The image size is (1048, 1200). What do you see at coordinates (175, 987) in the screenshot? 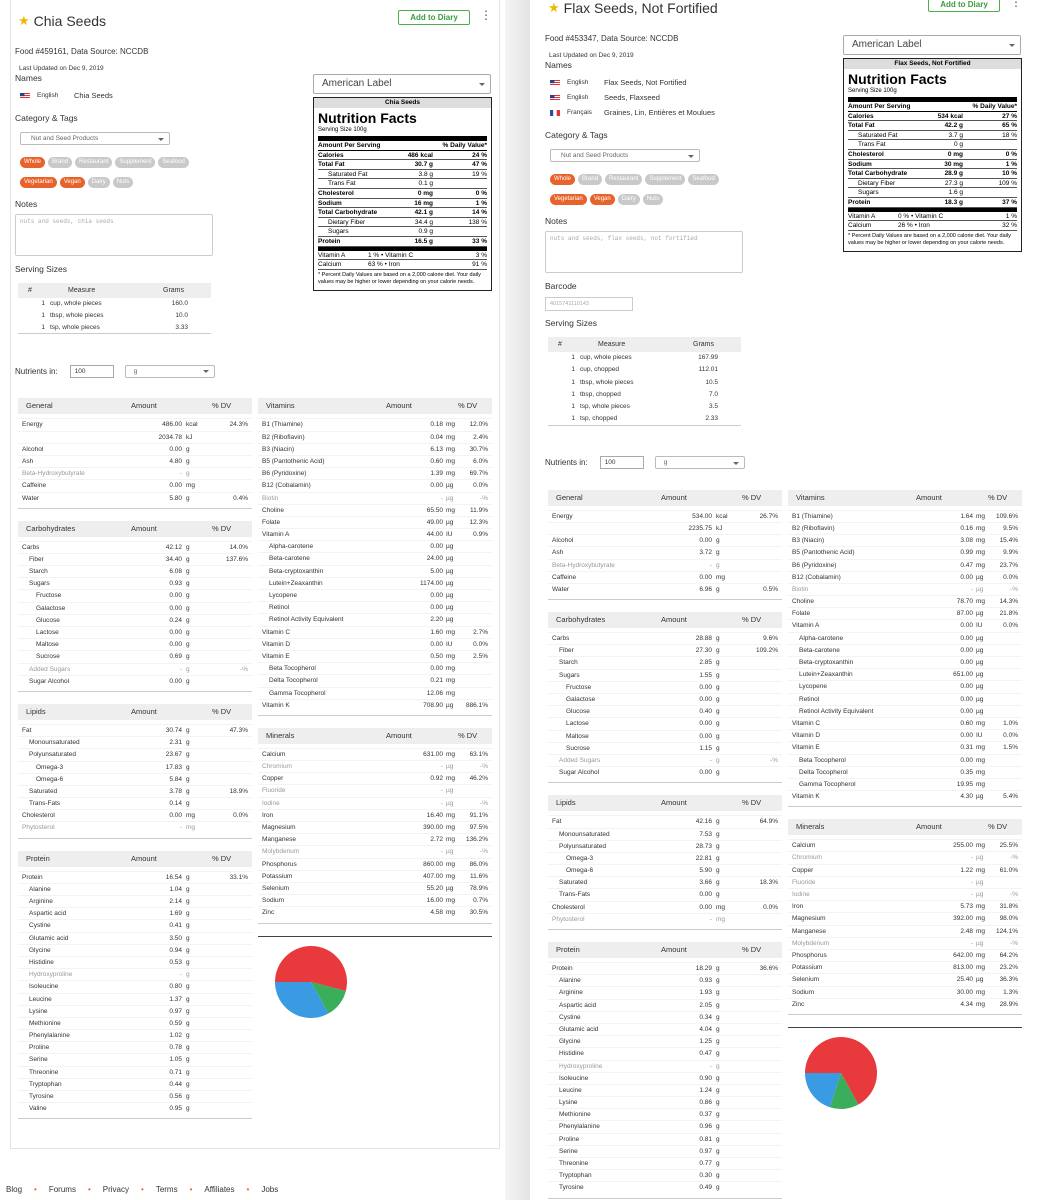
I see `nutrient-amount: 0.80` at bounding box center [175, 987].